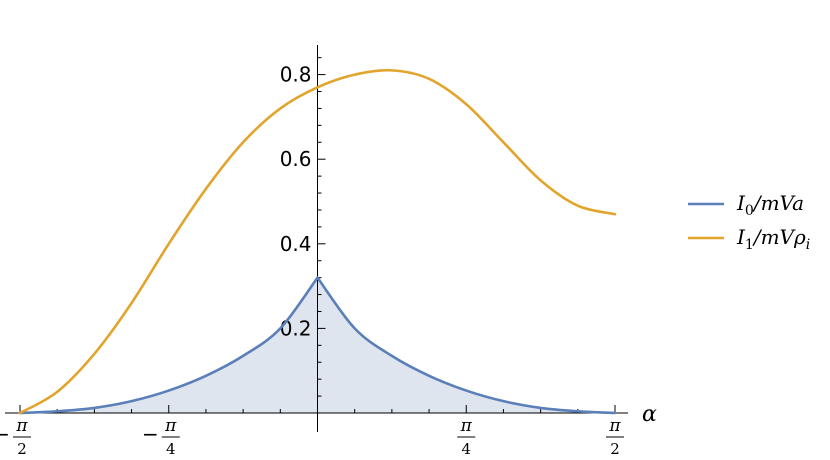  I want to click on x-tick-label-0: − π 2, so click(15, 437).